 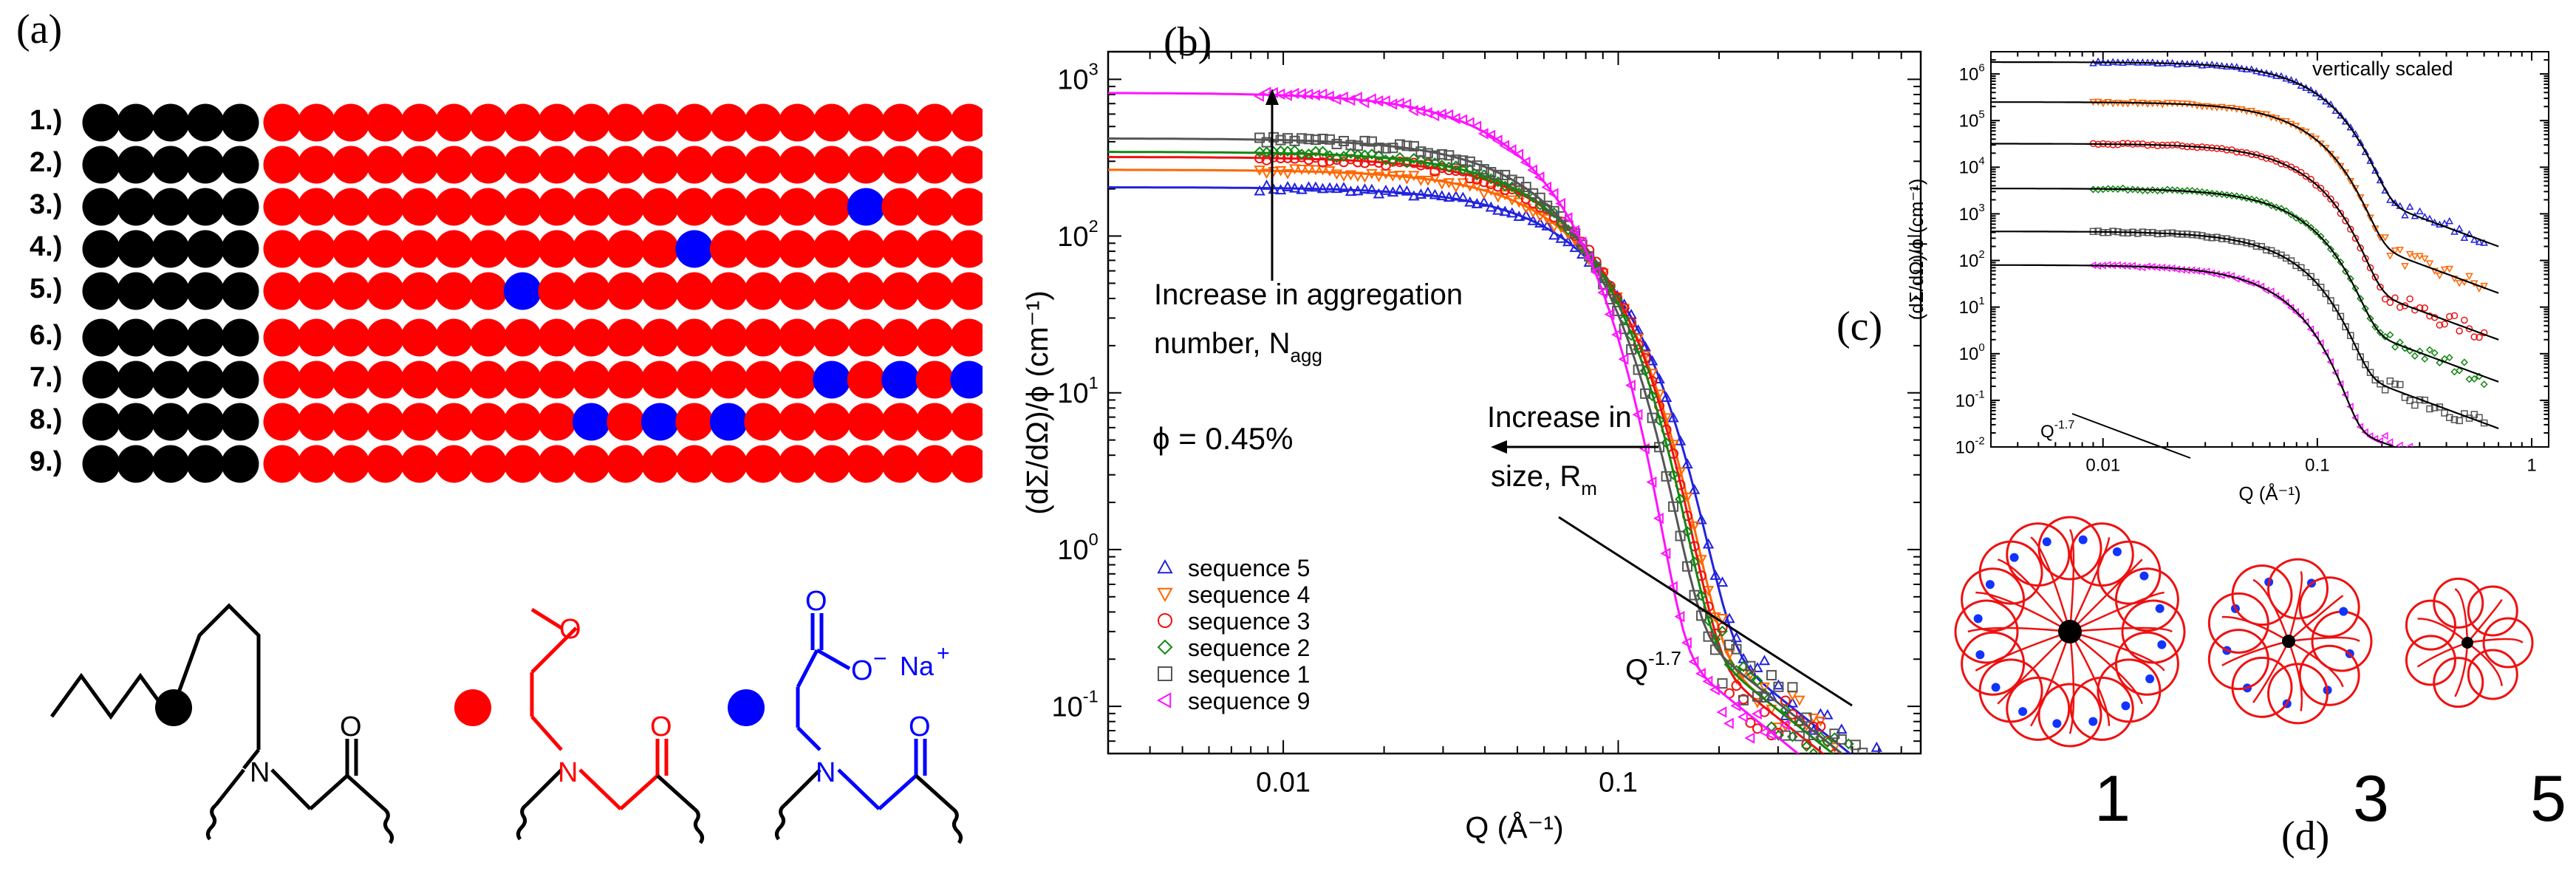 I want to click on y-tick-label: 10², so click(x=1972, y=260).